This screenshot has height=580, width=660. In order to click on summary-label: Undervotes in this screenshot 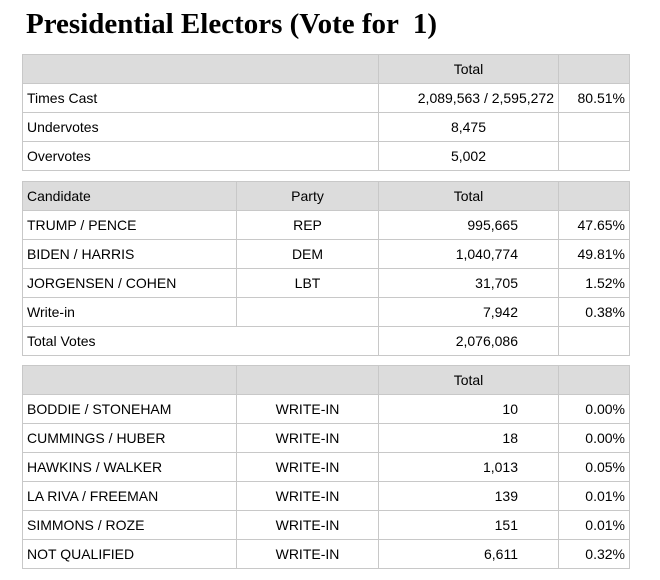, I will do `click(200, 127)`.